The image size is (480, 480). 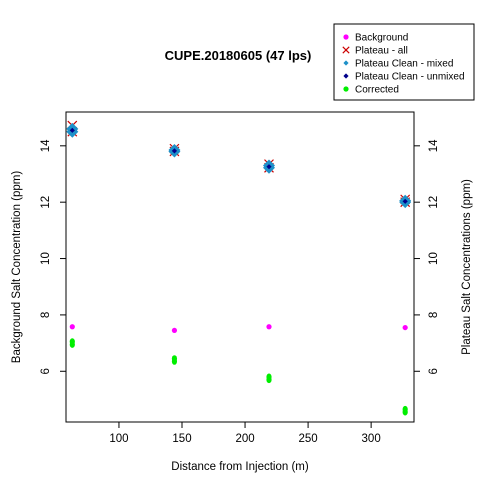 I want to click on x-tick-label: 200, so click(x=244, y=439).